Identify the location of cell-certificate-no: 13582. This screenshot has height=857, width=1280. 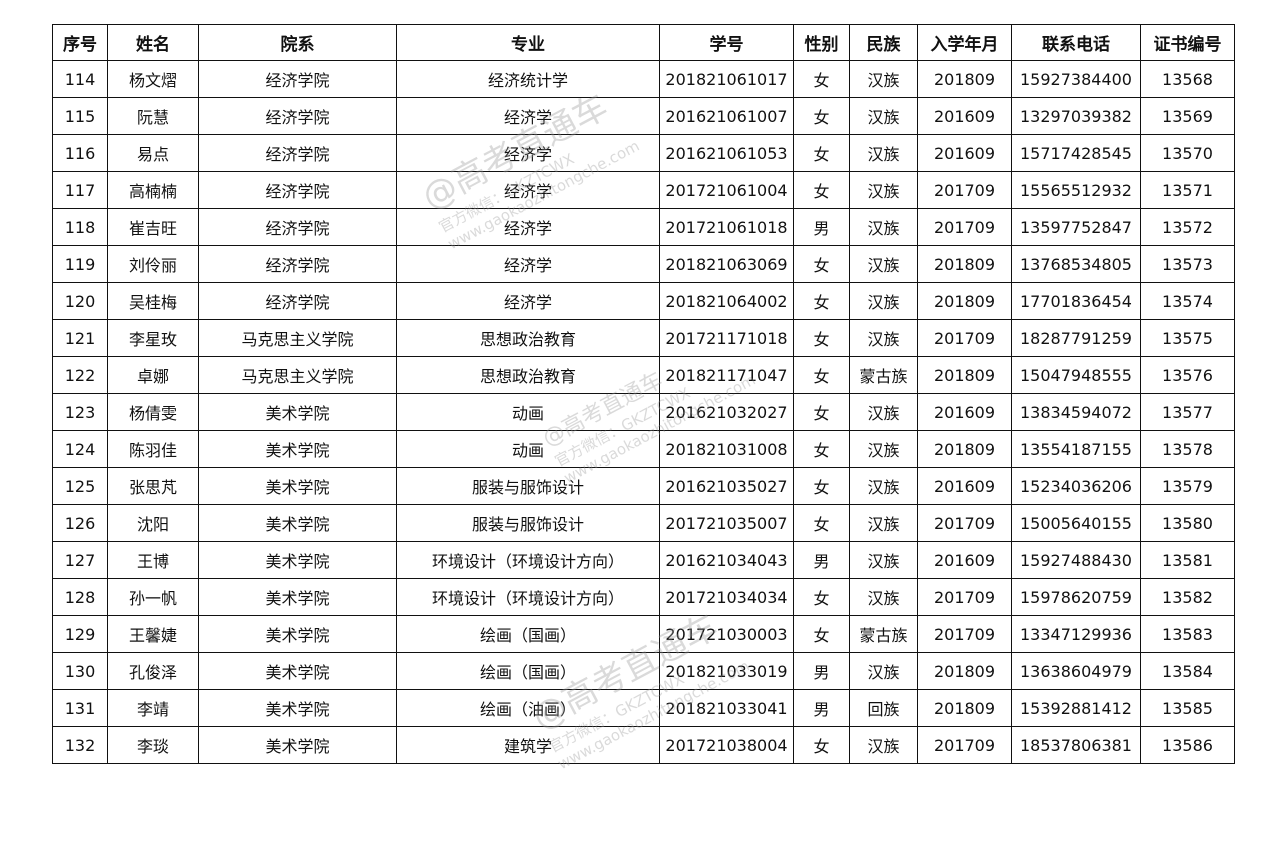
(1187, 597).